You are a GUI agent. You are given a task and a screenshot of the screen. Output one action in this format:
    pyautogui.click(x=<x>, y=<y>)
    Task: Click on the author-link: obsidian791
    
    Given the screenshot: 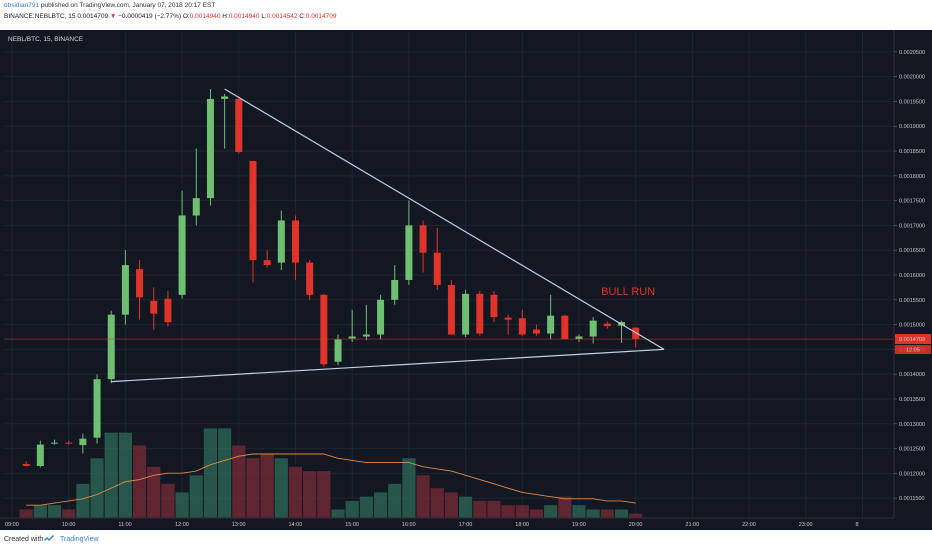 What is the action you would take?
    pyautogui.click(x=22, y=5)
    